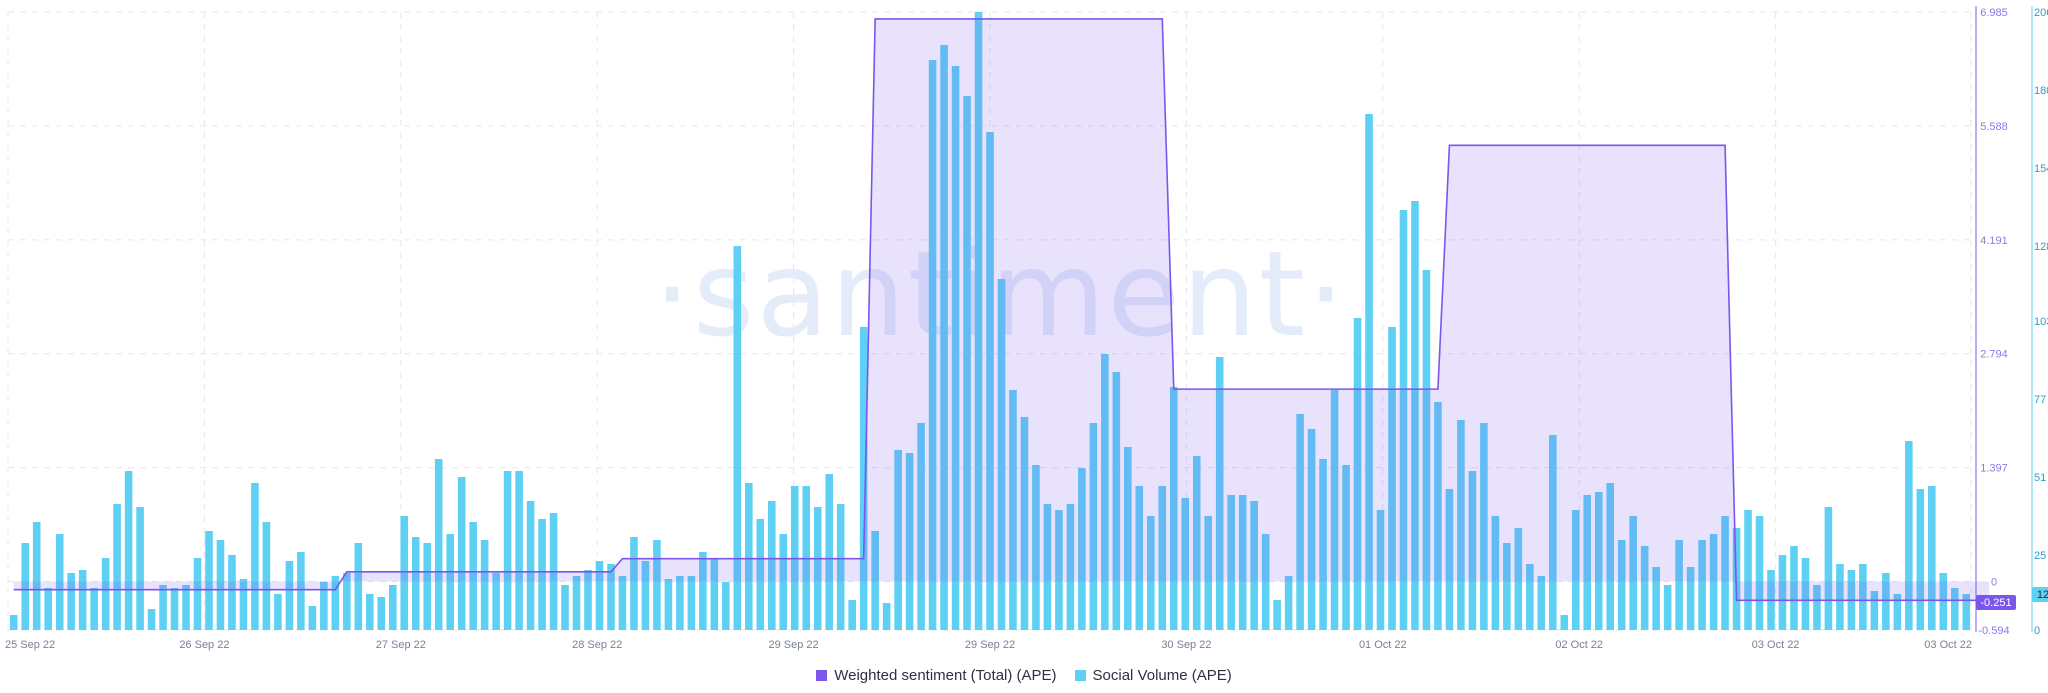  Describe the element at coordinates (1994, 355) in the screenshot. I see `sentiment-tick-label: 2.794` at that location.